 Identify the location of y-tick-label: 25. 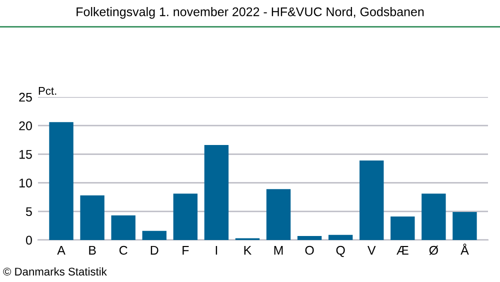
(25, 97).